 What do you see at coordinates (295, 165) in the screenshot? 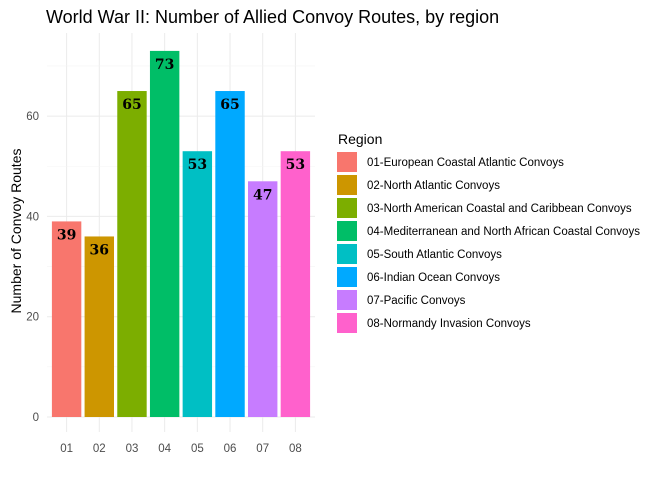
I see `data-label-08: 53` at bounding box center [295, 165].